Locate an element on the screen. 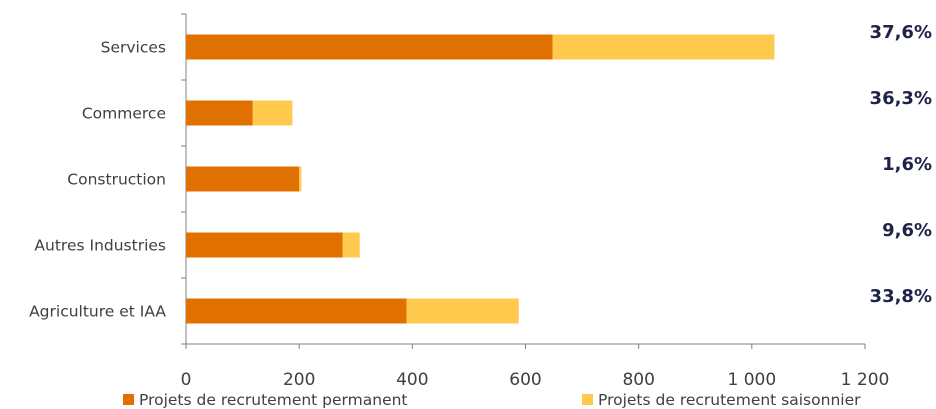  x-tick-label: 200 is located at coordinates (299, 380).